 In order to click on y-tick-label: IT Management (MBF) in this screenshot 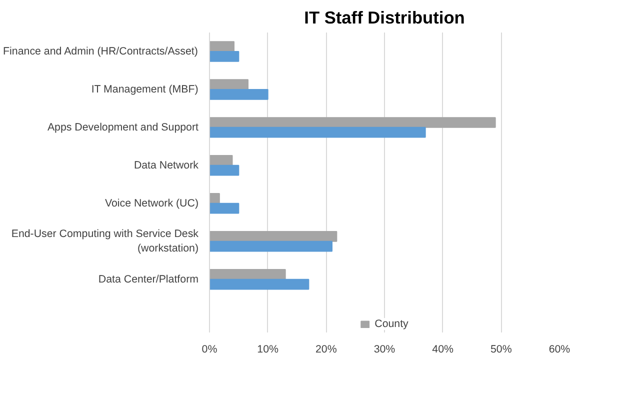, I will do `click(144, 89)`.